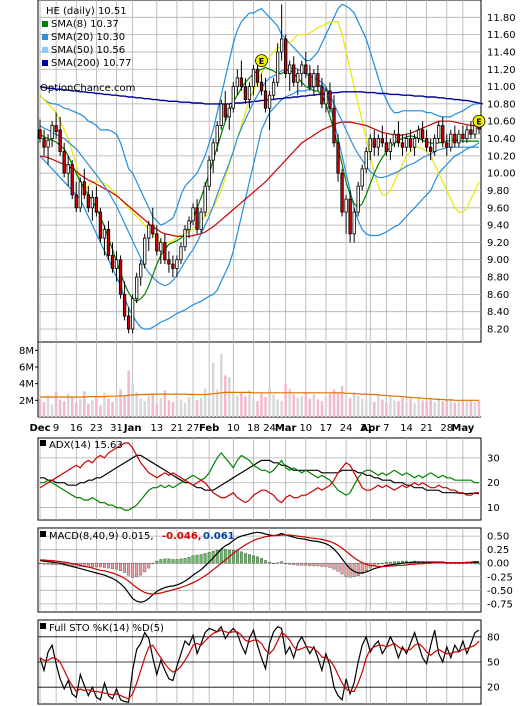  Describe the element at coordinates (386, 428) in the screenshot. I see `date-label: 7` at that location.